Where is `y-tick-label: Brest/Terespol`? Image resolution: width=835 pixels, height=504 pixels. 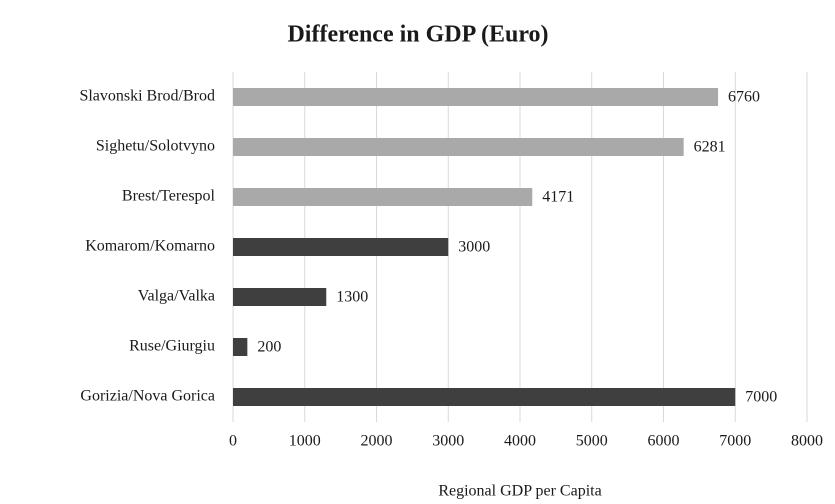
y-tick-label: Brest/Terespol is located at coordinates (169, 196).